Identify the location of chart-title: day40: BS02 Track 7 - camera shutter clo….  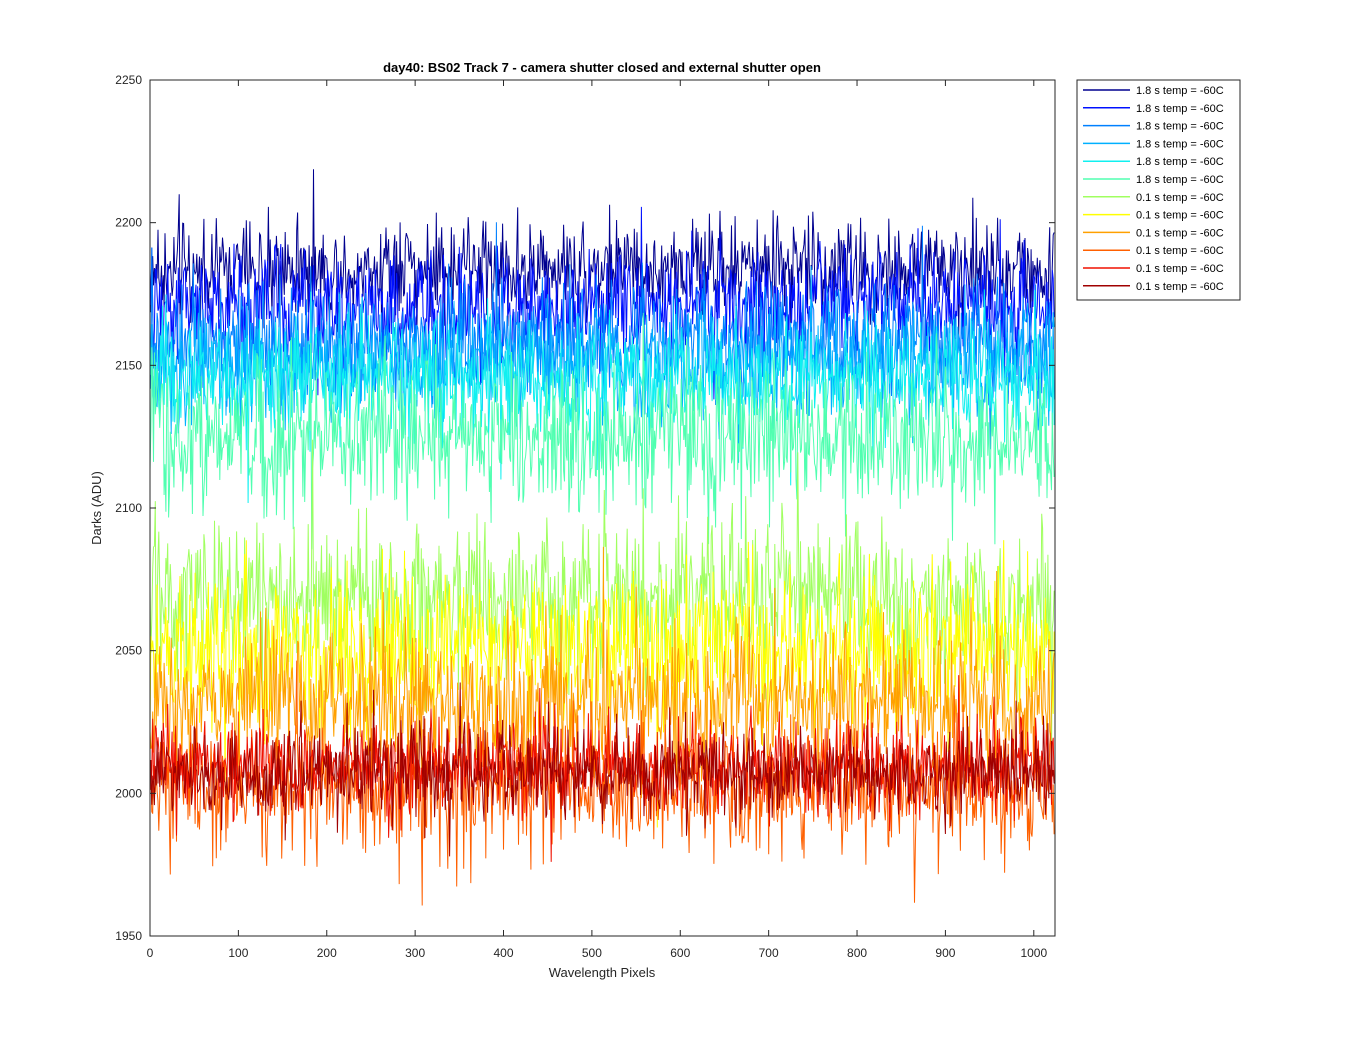
(602, 67).